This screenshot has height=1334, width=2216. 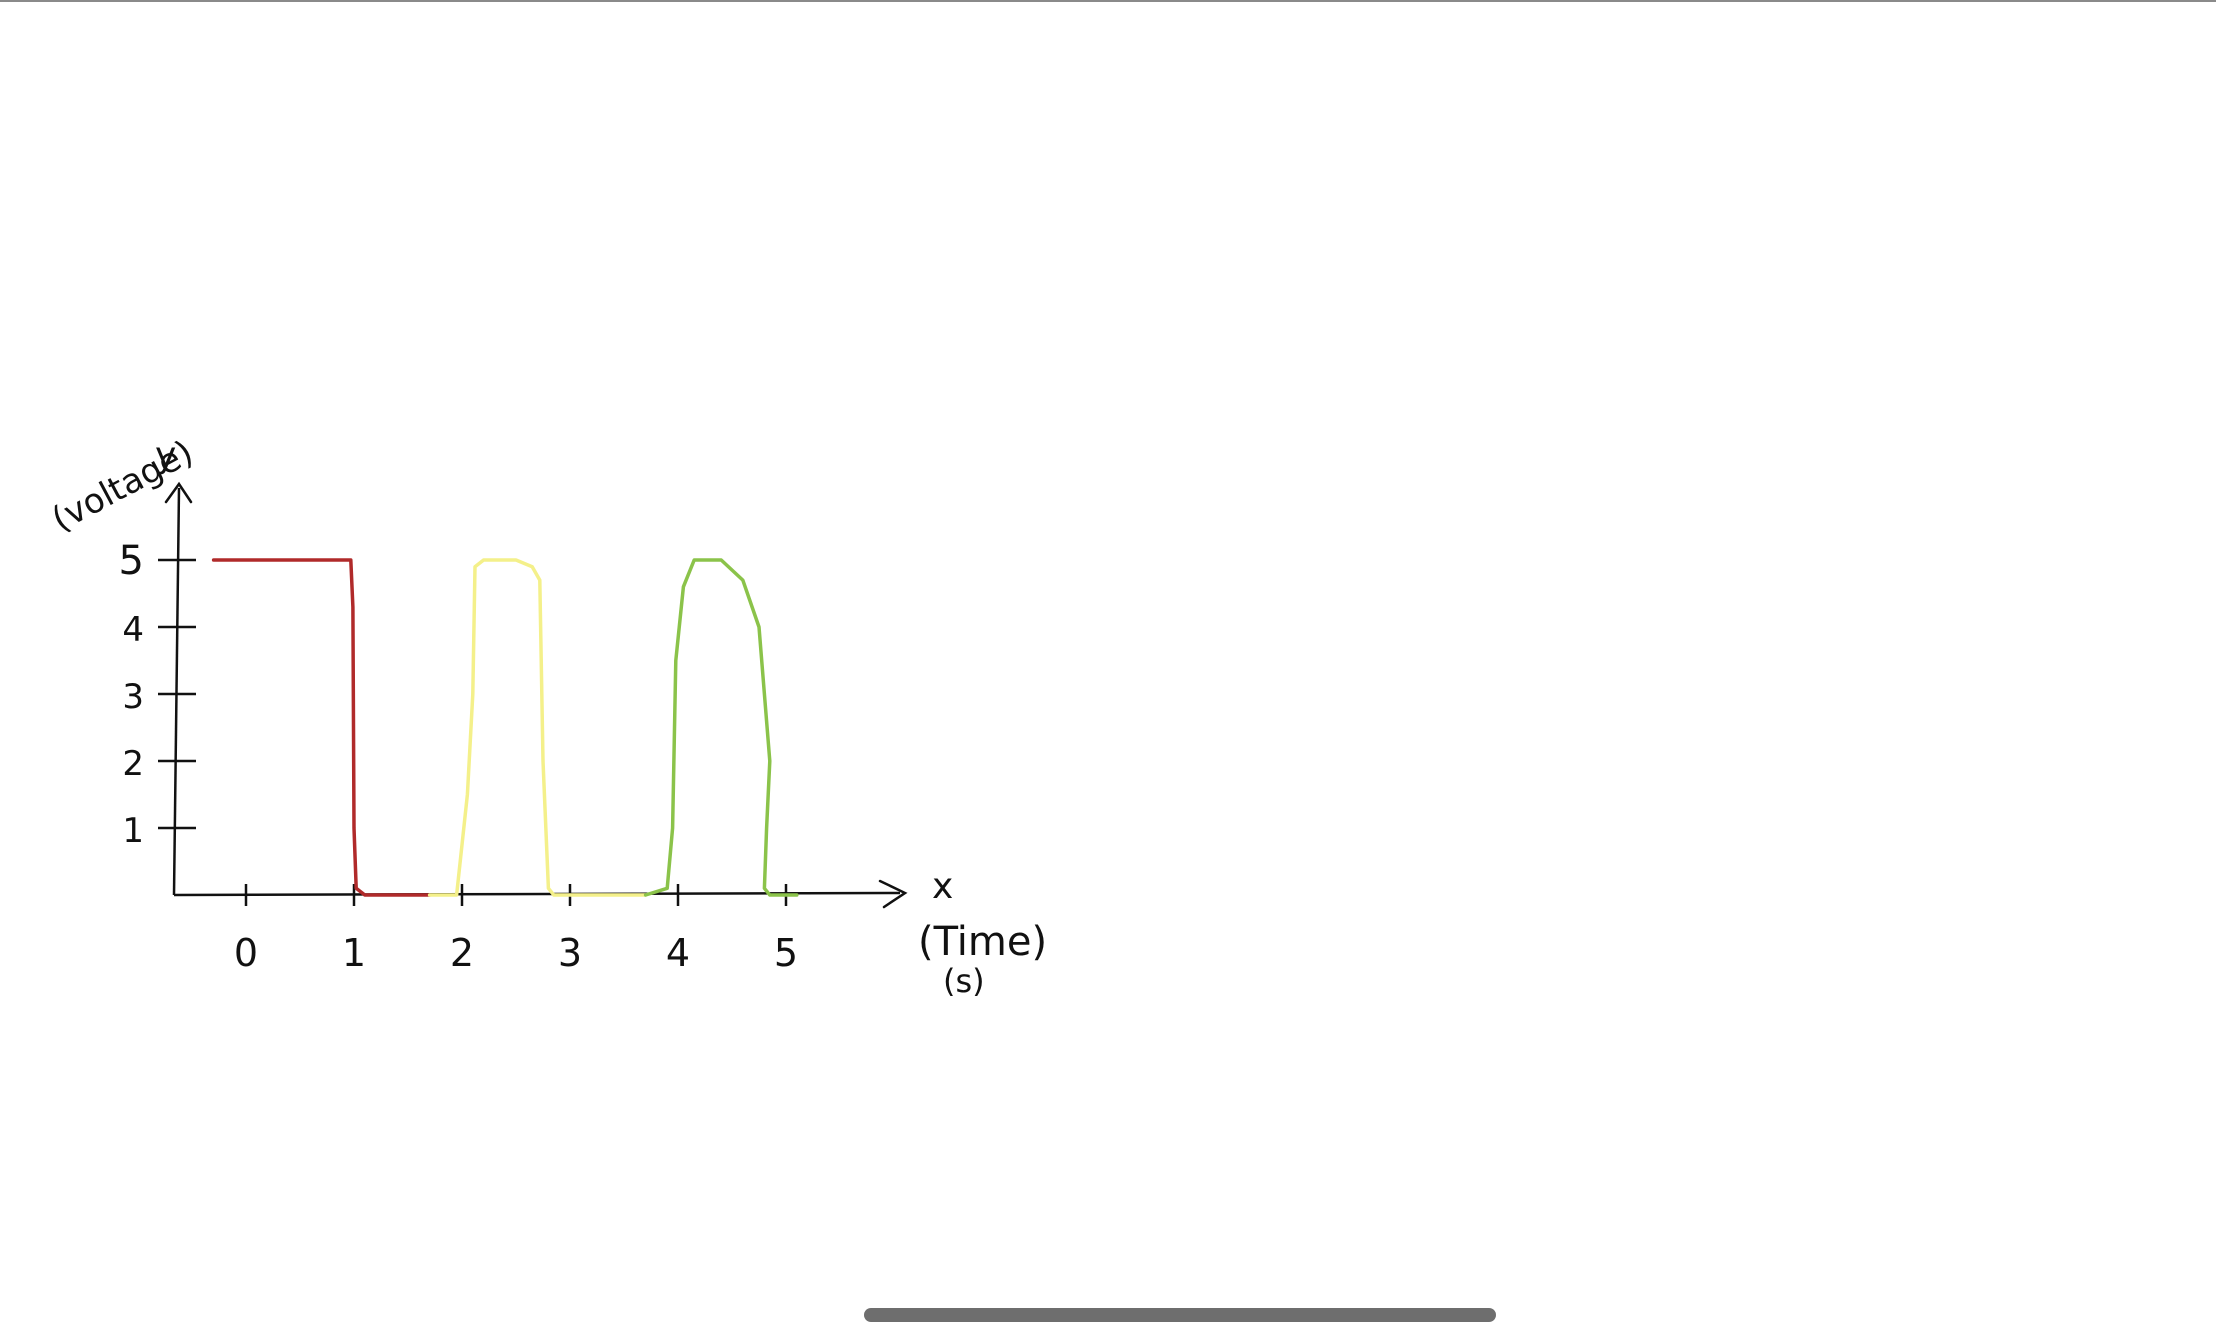 What do you see at coordinates (246, 953) in the screenshot?
I see `x-tick-label-0: 0` at bounding box center [246, 953].